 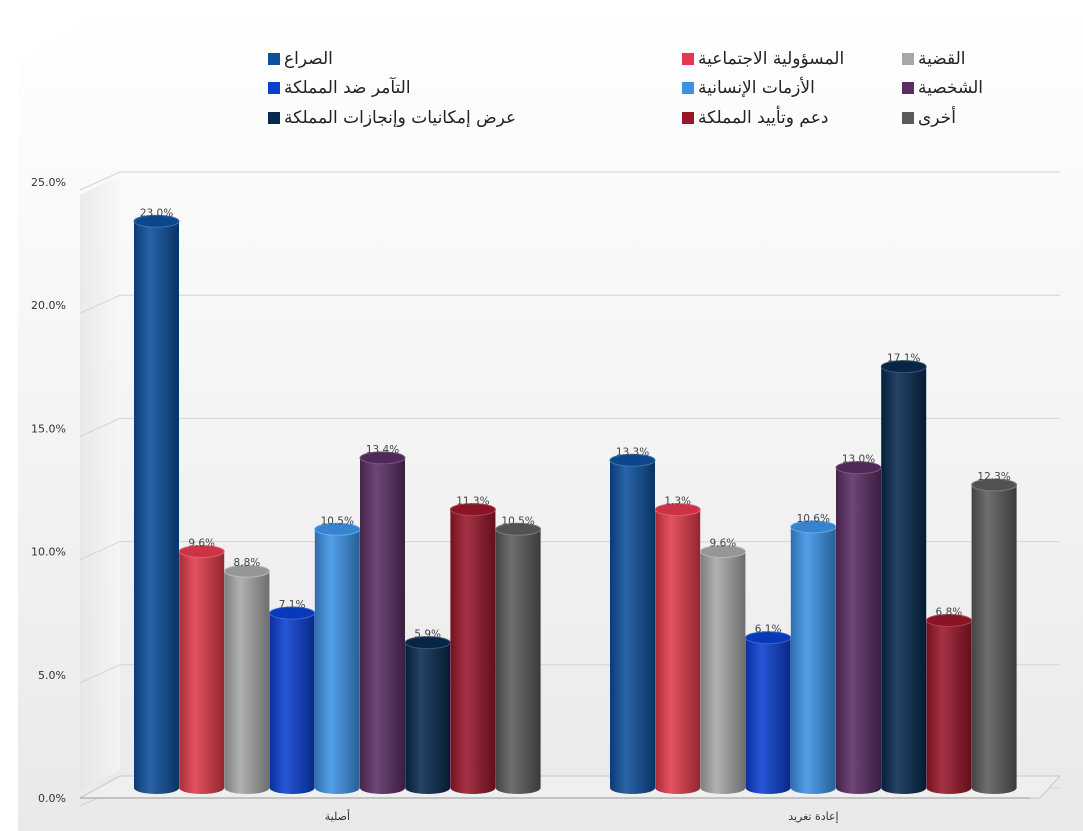 What do you see at coordinates (632, 452) in the screenshot?
I see `data-label: 13.3%` at bounding box center [632, 452].